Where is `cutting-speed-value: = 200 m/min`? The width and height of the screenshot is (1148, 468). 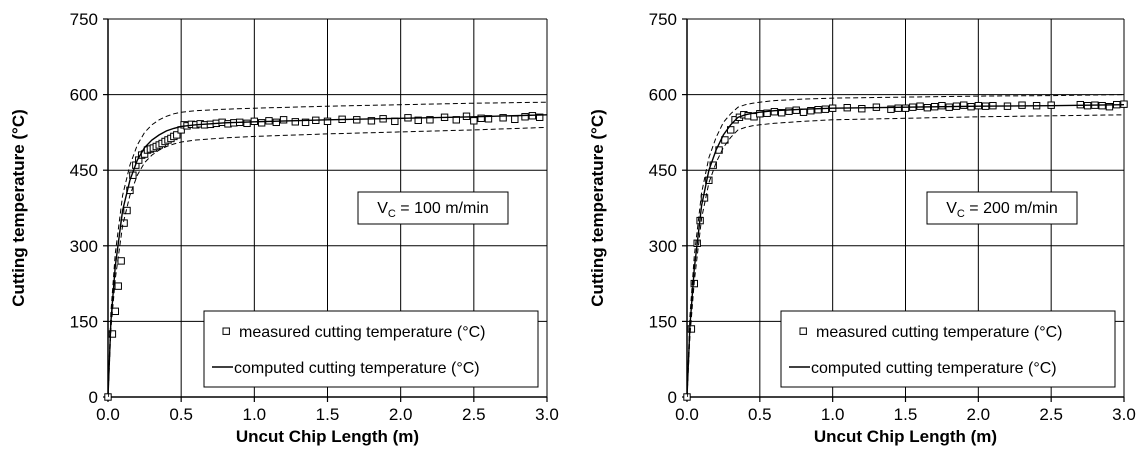
cutting-speed-value: = 200 m/min is located at coordinates (1011, 208).